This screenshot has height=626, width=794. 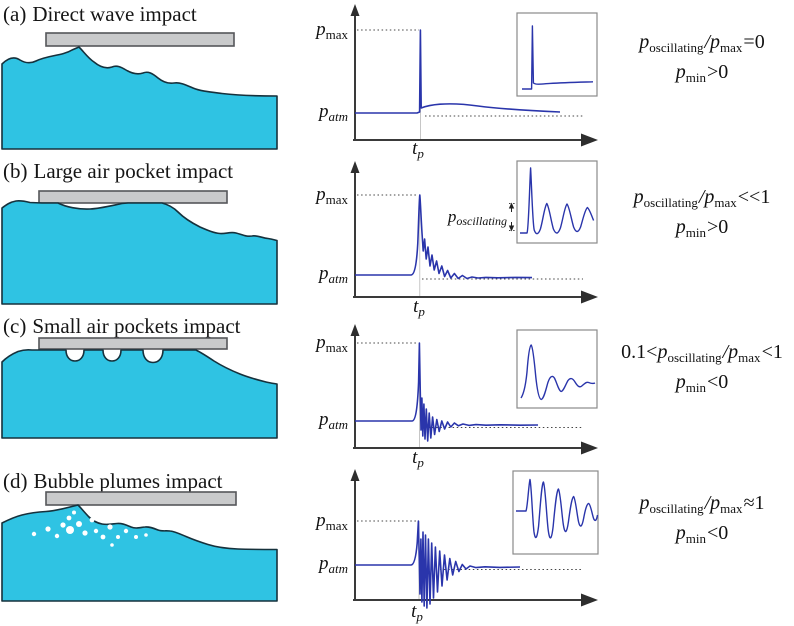 What do you see at coordinates (702, 504) in the screenshot?
I see `oscillation-ratio-d: poscillating/pmax≈1` at bounding box center [702, 504].